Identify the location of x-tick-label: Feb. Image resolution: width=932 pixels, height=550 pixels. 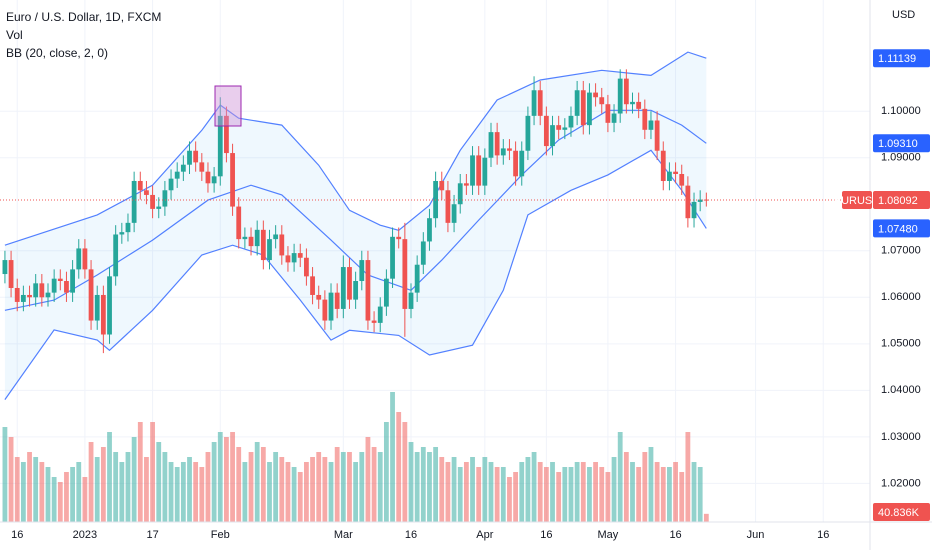
(220, 535).